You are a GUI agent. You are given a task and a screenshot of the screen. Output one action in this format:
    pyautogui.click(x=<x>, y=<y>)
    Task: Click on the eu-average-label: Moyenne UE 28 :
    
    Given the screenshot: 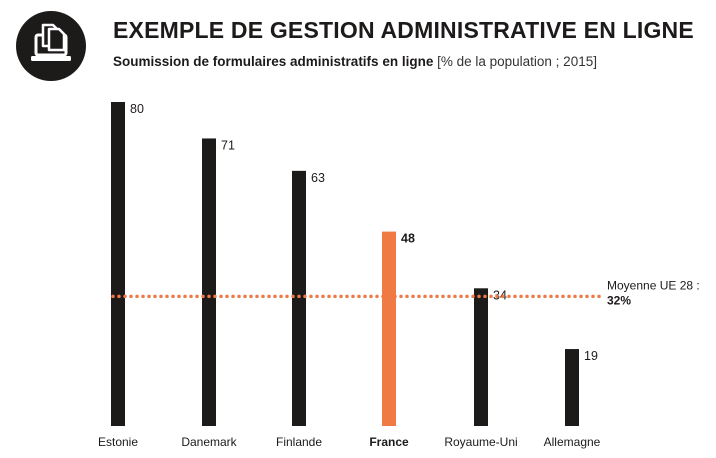 What is the action you would take?
    pyautogui.click(x=653, y=285)
    